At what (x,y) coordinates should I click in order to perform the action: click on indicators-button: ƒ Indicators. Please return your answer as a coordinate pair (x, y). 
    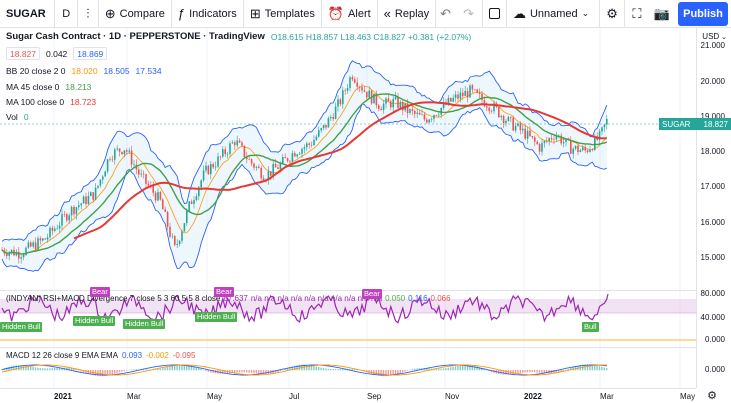
    Looking at the image, I should click on (208, 14).